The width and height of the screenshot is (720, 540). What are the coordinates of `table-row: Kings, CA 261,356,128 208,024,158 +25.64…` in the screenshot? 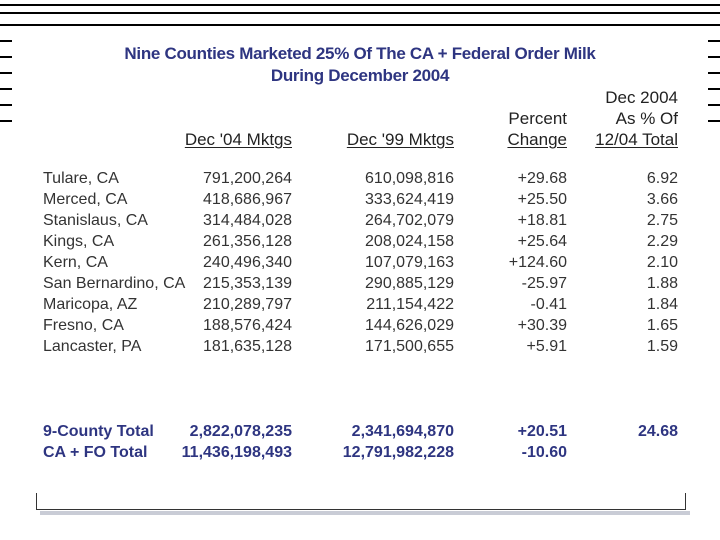 It's located at (360, 243).